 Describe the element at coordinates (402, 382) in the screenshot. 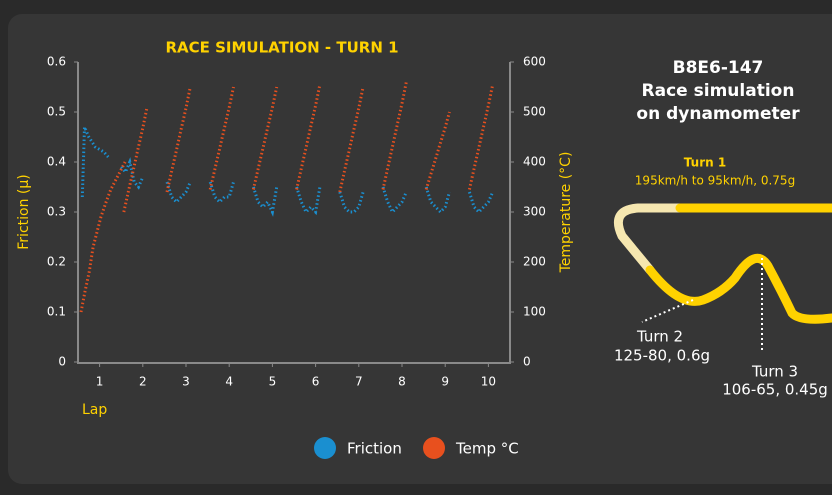

I see `x-tick-label: 8` at that location.